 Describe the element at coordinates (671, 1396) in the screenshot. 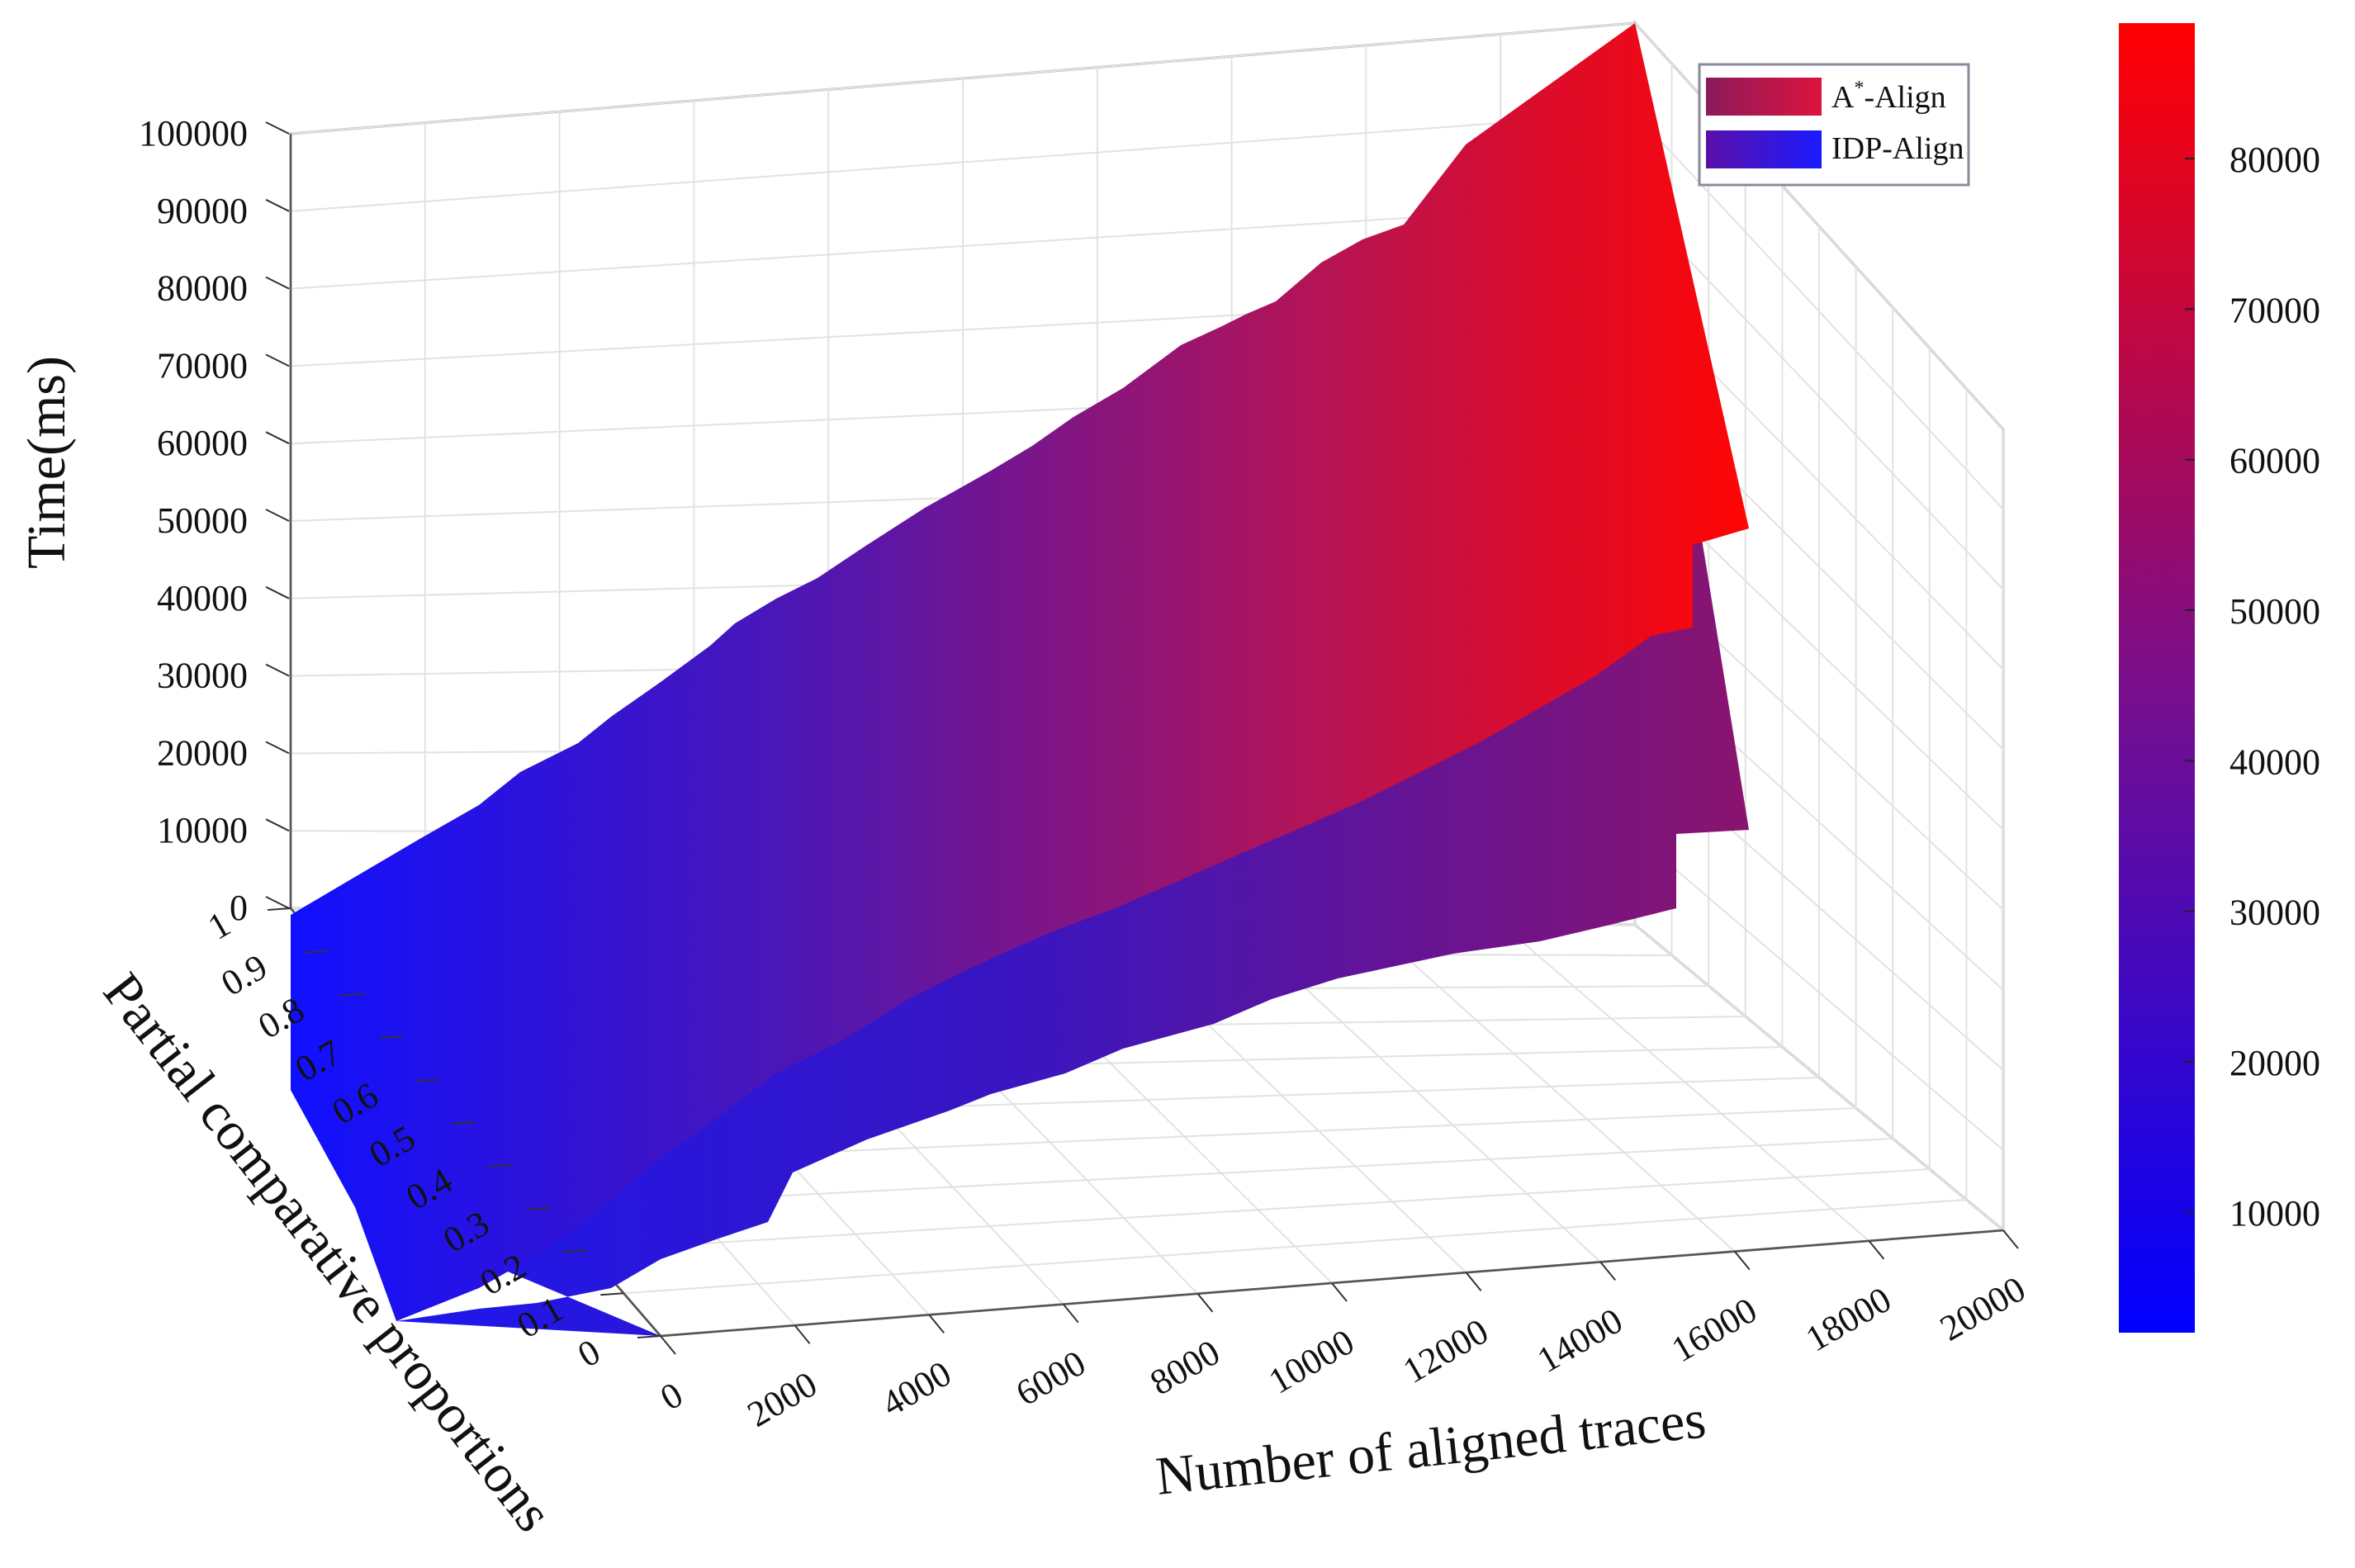

I see `x-tick-label: 0` at that location.